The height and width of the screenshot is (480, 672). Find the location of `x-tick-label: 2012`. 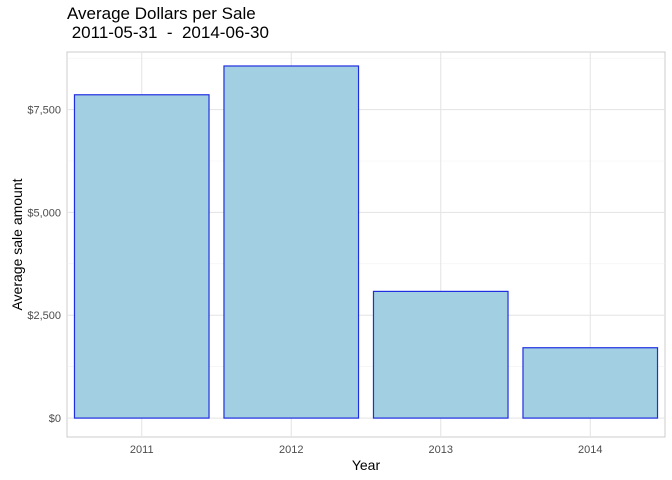

x-tick-label: 2012 is located at coordinates (291, 450).